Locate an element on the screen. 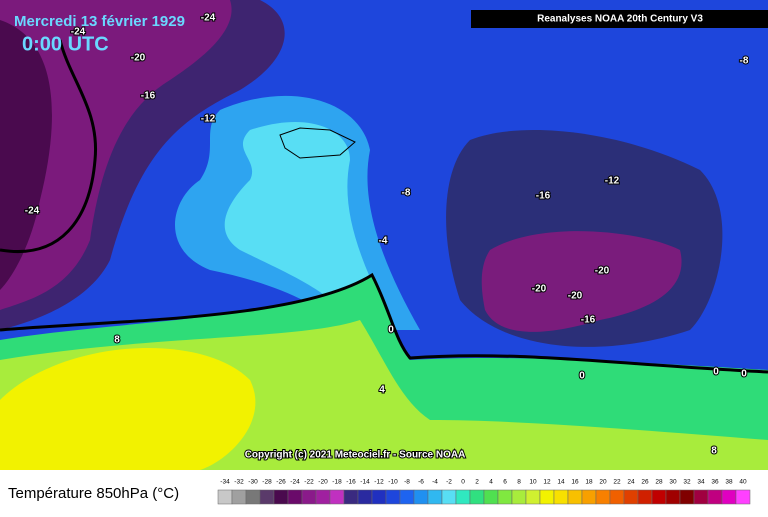 Image resolution: width=768 pixels, height=517 pixels. legend-tick: -22 is located at coordinates (309, 482).